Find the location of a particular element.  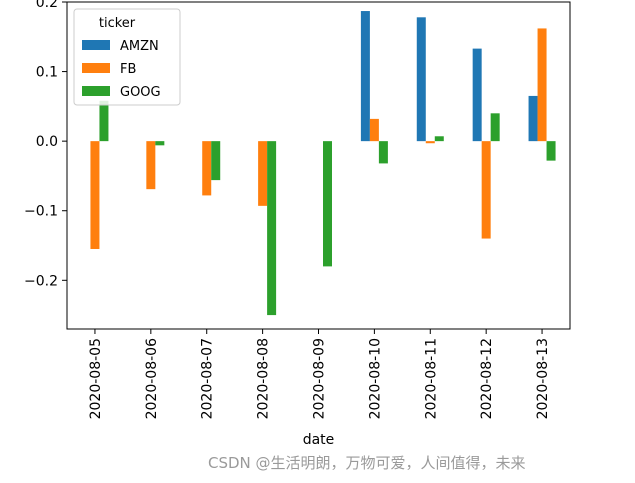

y-tick-label: 0.0 is located at coordinates (47, 142).